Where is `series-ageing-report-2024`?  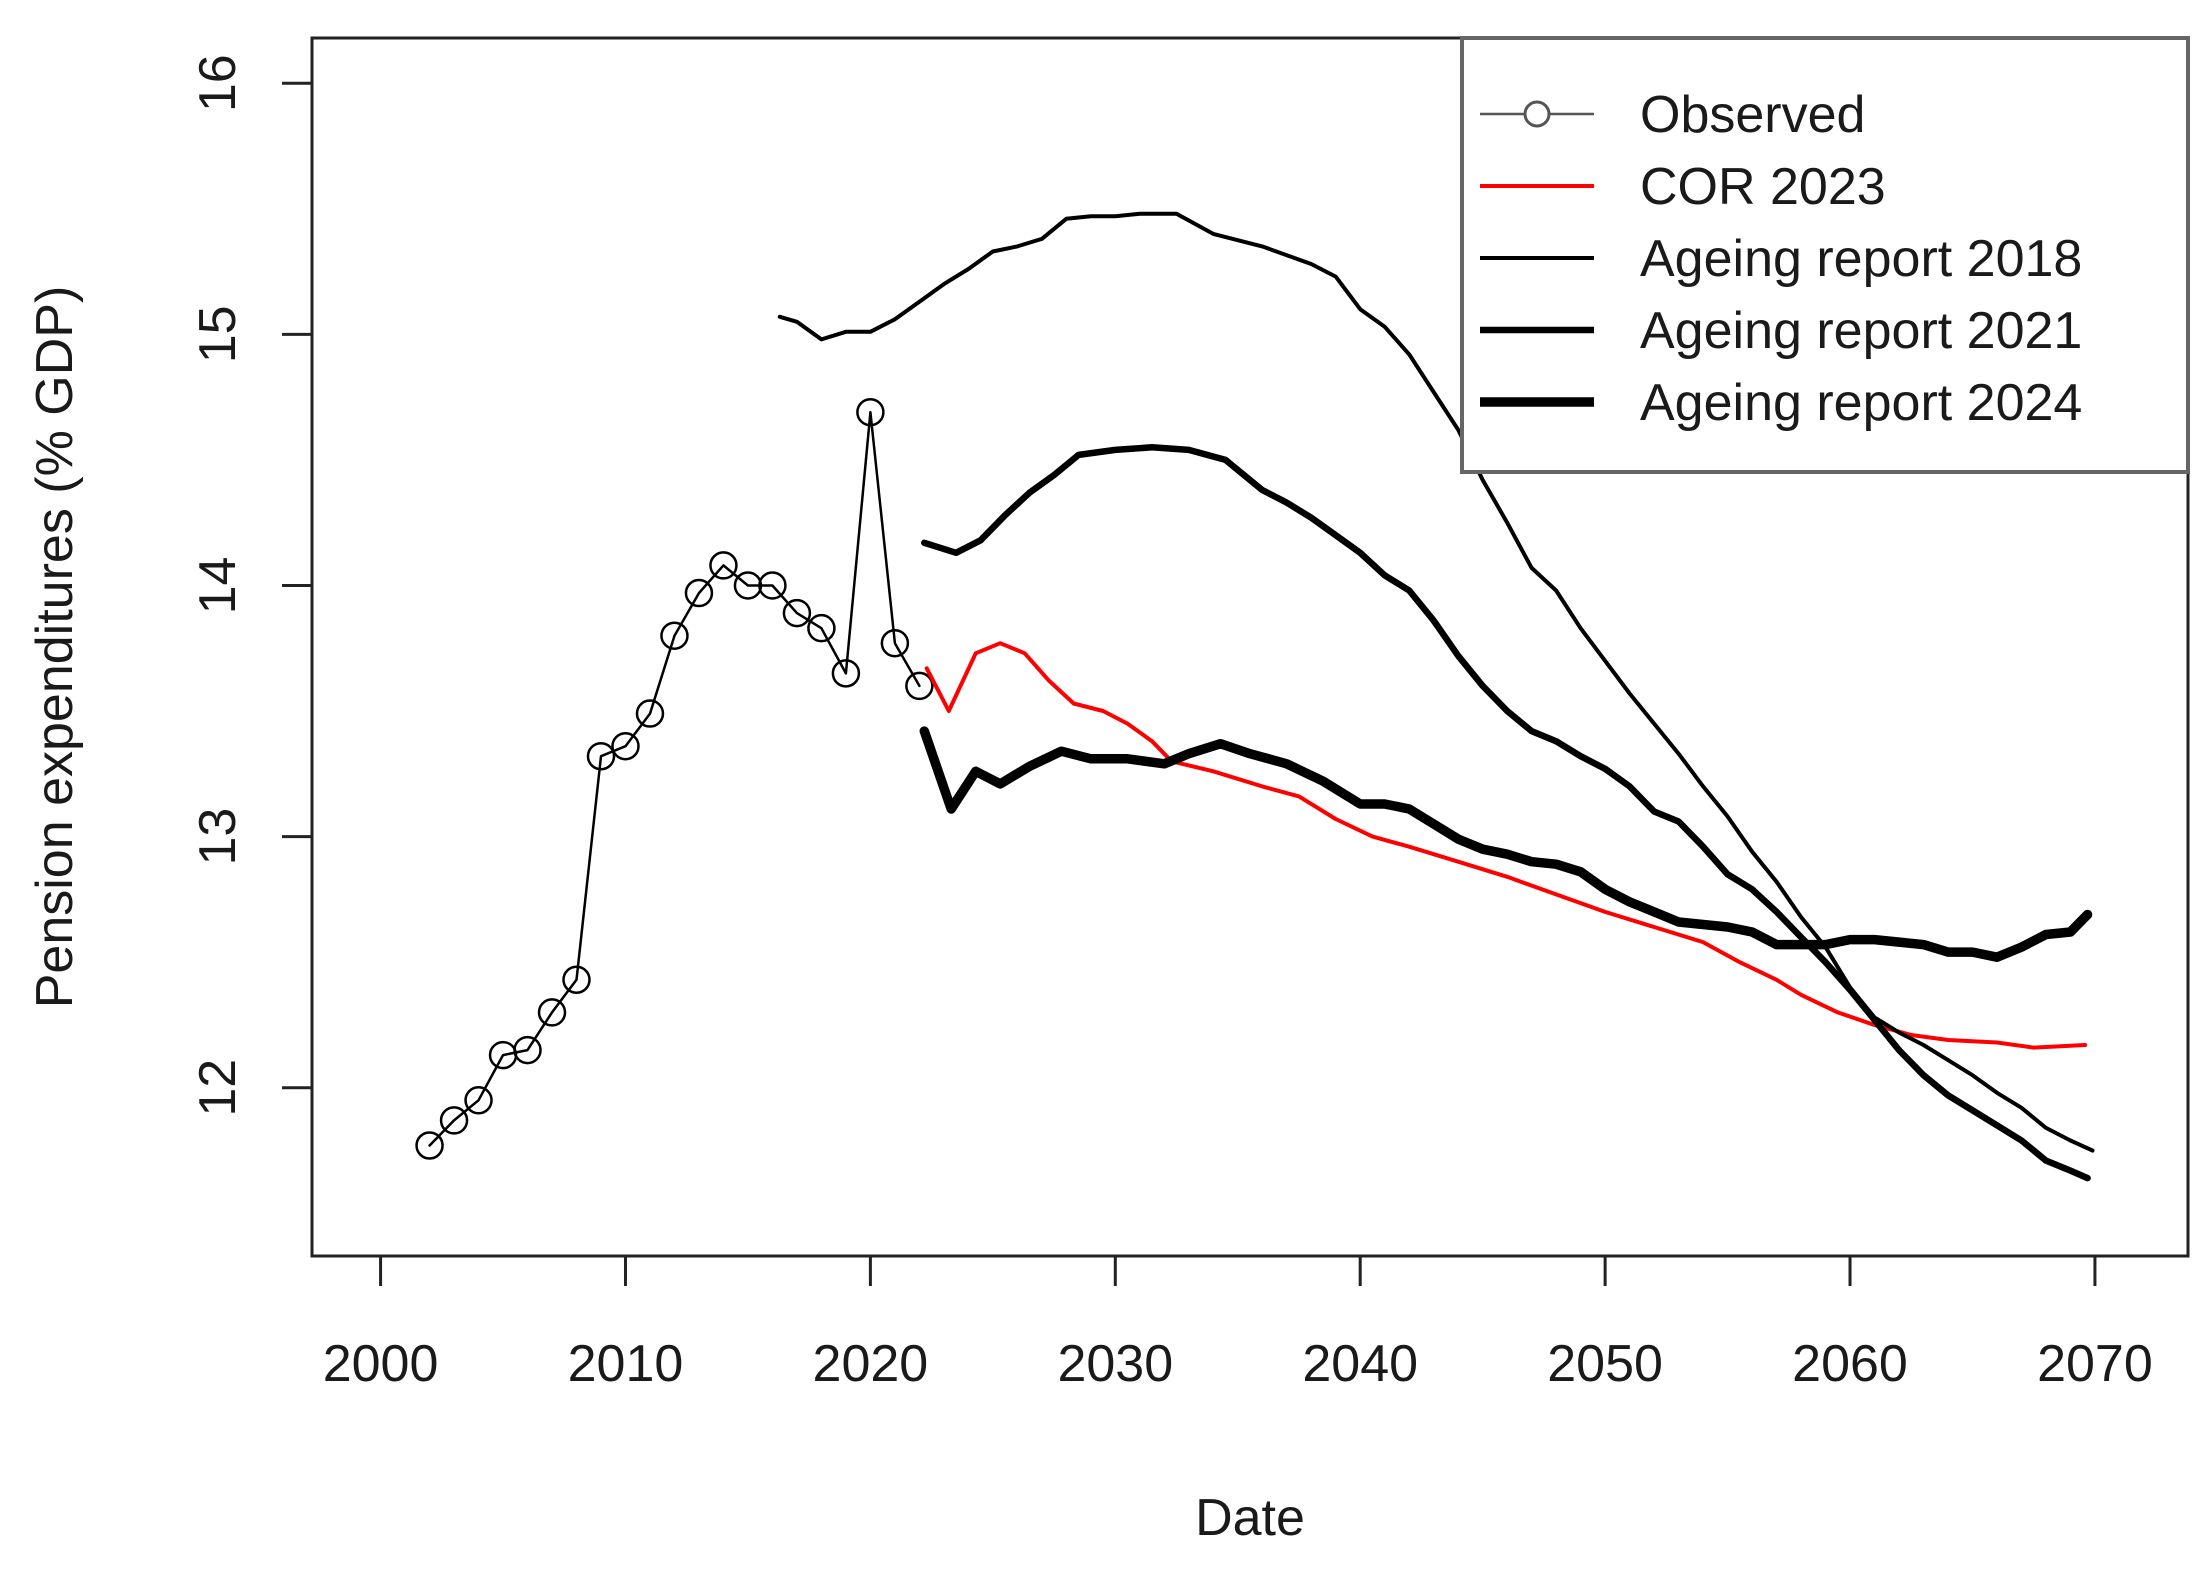 series-ageing-report-2024 is located at coordinates (1506, 844).